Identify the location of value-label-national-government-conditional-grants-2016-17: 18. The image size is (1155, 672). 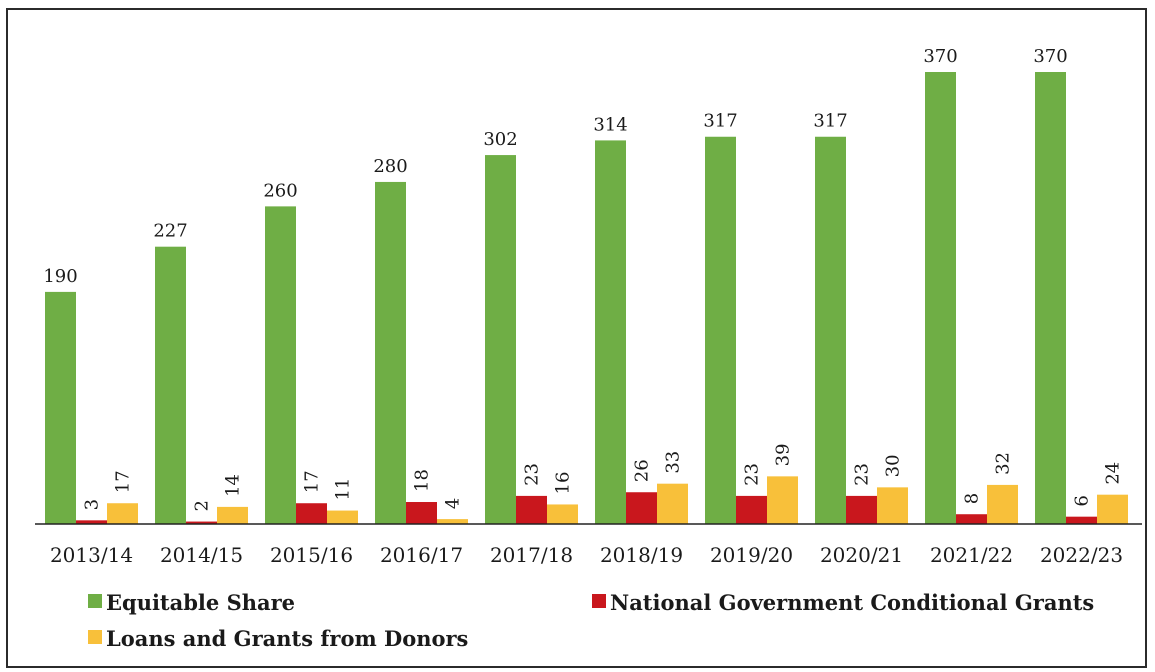
(422, 480).